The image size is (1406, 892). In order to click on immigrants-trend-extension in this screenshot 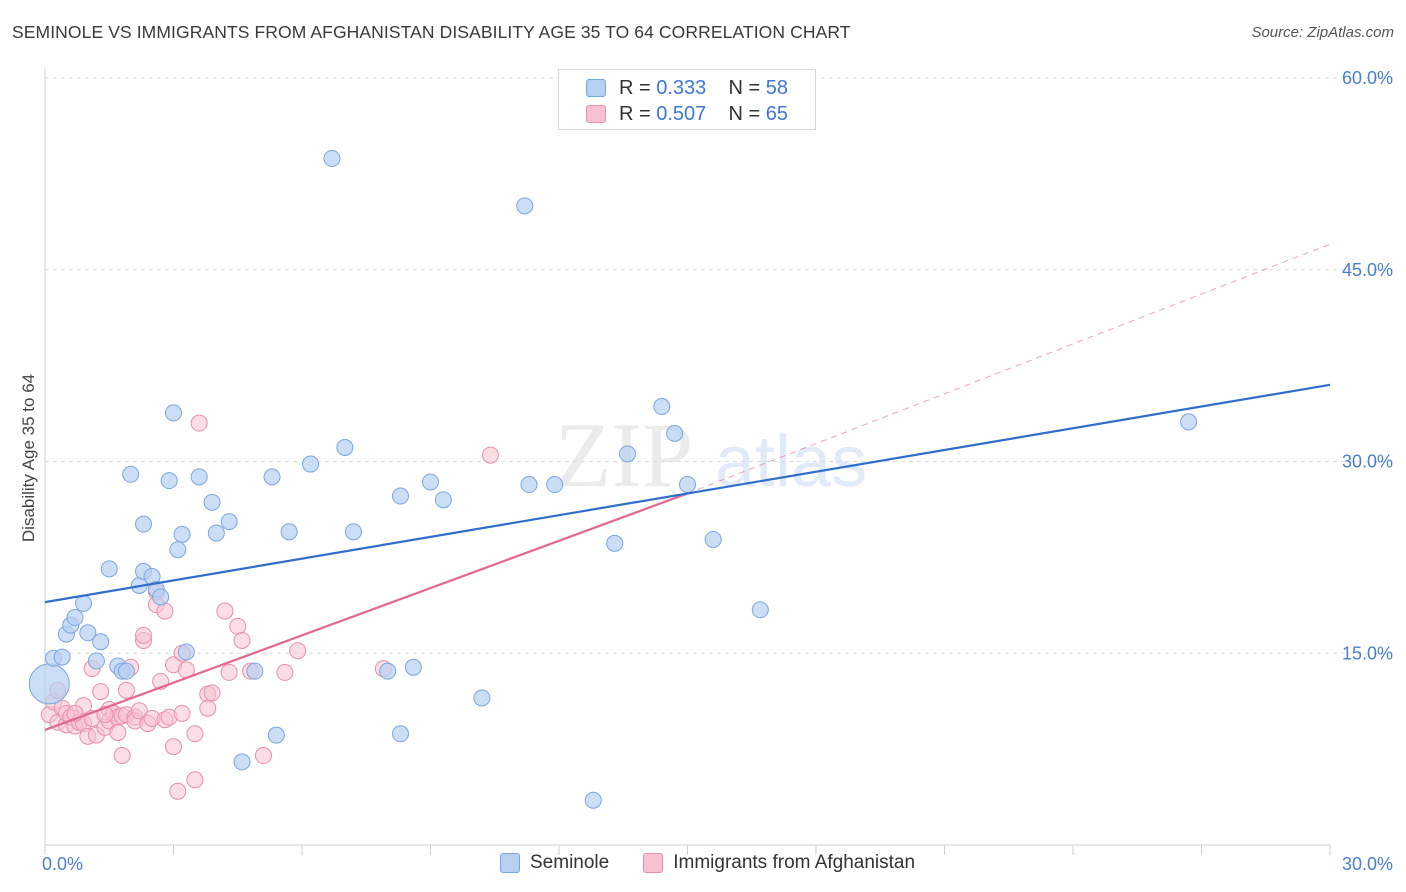, I will do `click(1009, 368)`.